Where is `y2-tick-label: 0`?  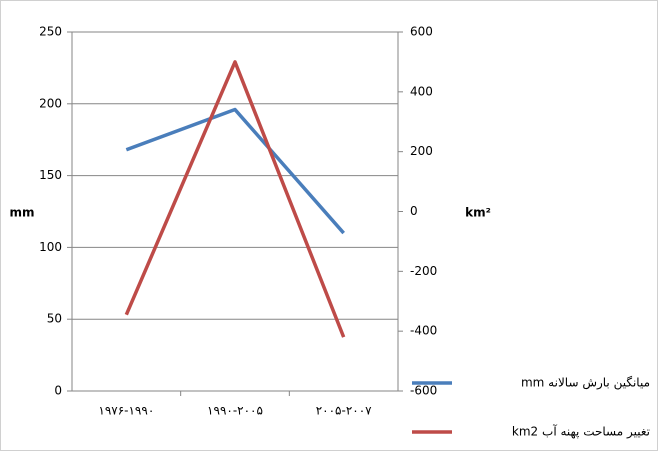 y2-tick-label: 0 is located at coordinates (414, 211).